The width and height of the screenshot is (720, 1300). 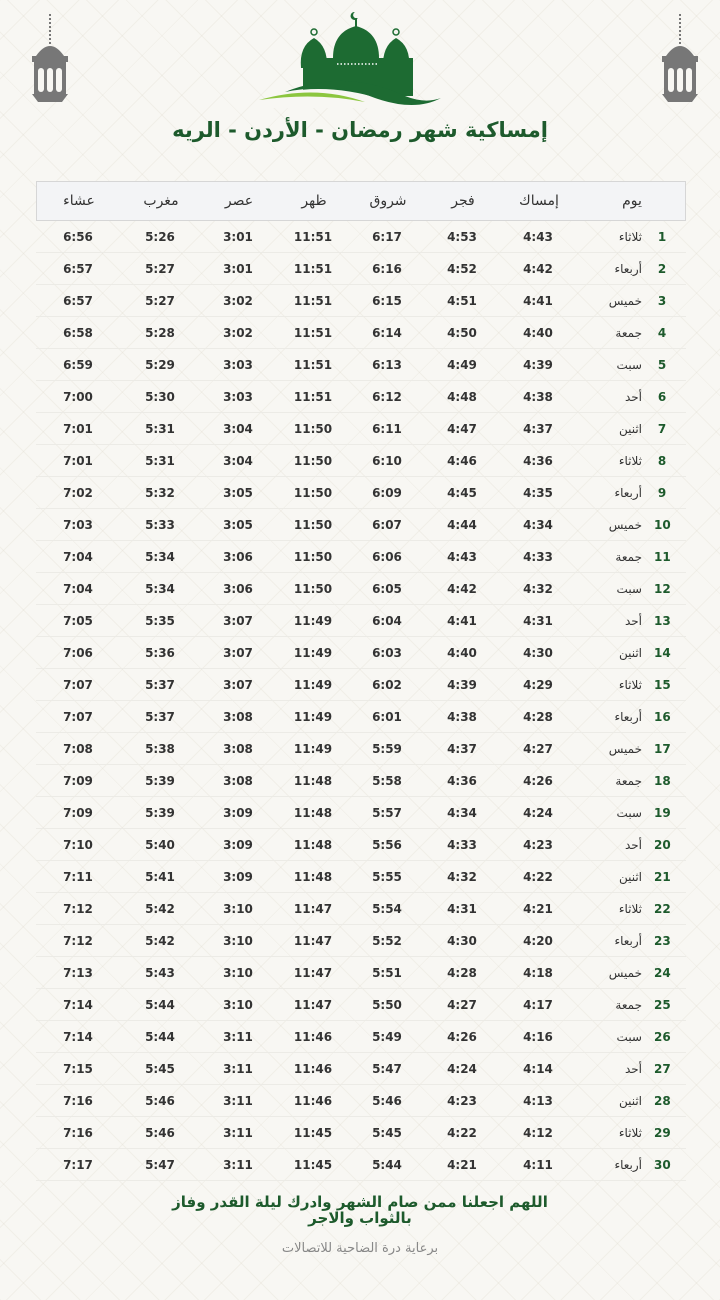 I want to click on maghrib-time: 5:37, so click(x=160, y=684).